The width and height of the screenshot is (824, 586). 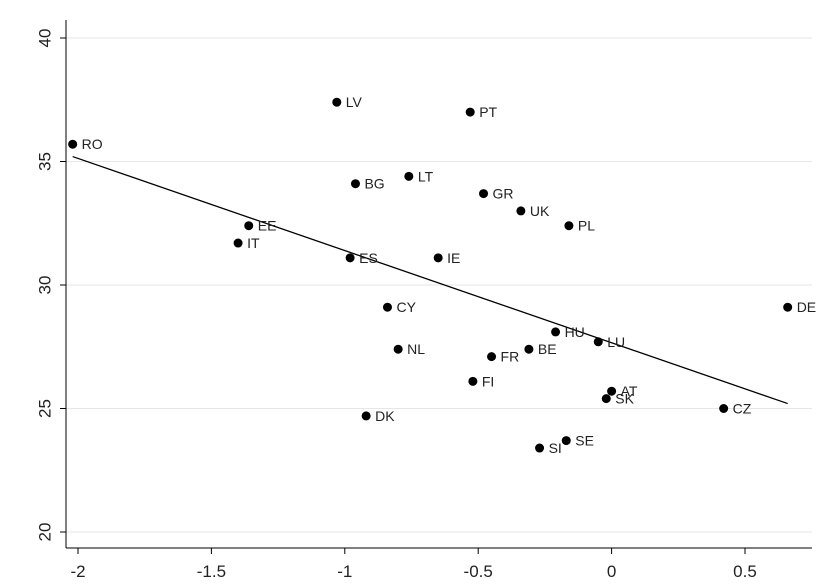 I want to click on data-point-nl, so click(x=398, y=349).